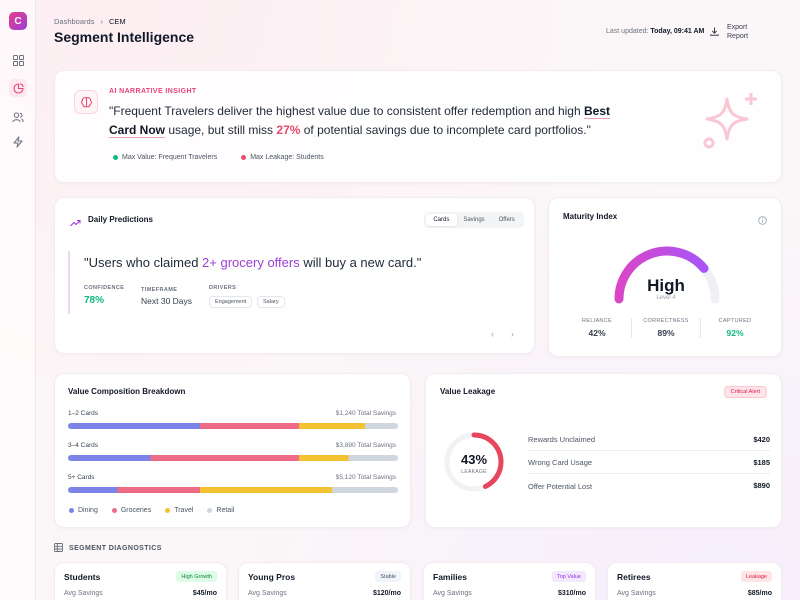  I want to click on leak-row-rewards-unclaimed: Rewards Unclaimed $420, so click(649, 439).